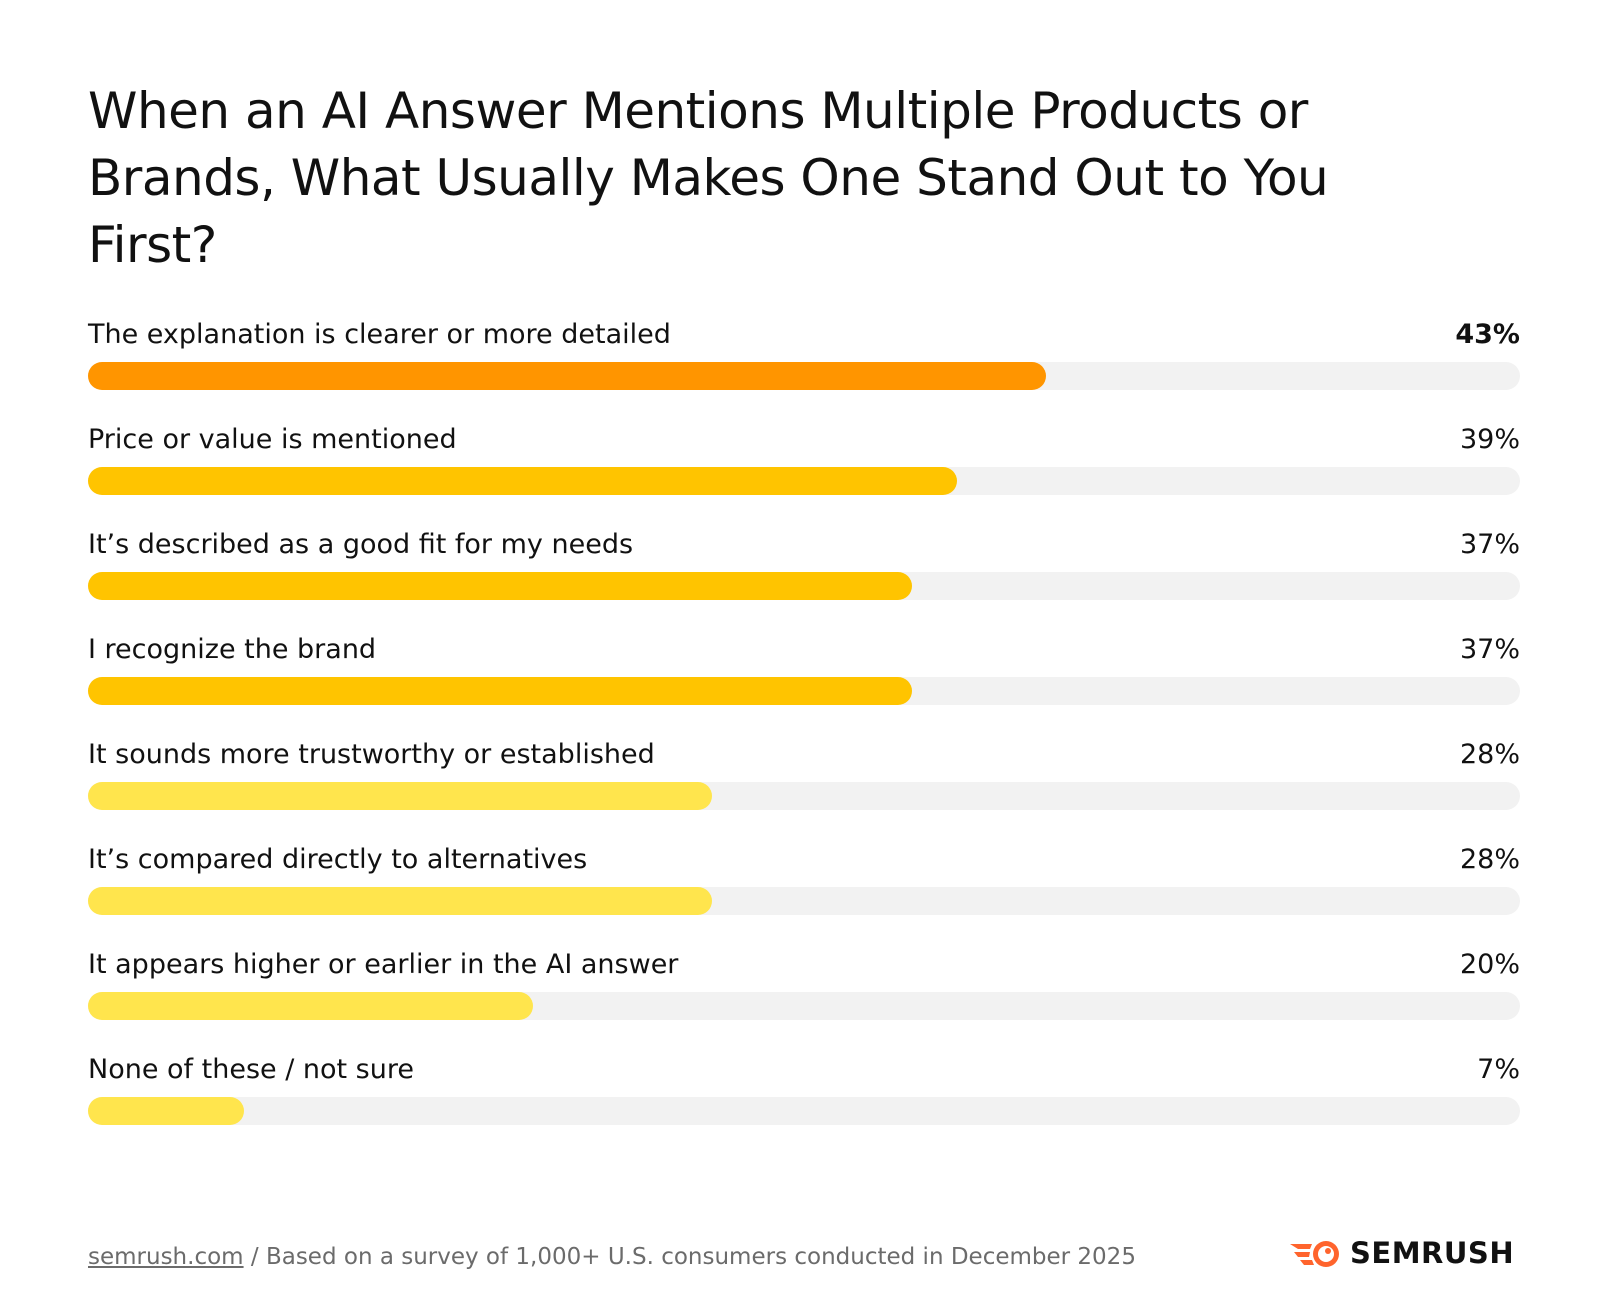 This screenshot has width=1600, height=1298. What do you see at coordinates (166, 1257) in the screenshot?
I see `source-link: semrush.com` at bounding box center [166, 1257].